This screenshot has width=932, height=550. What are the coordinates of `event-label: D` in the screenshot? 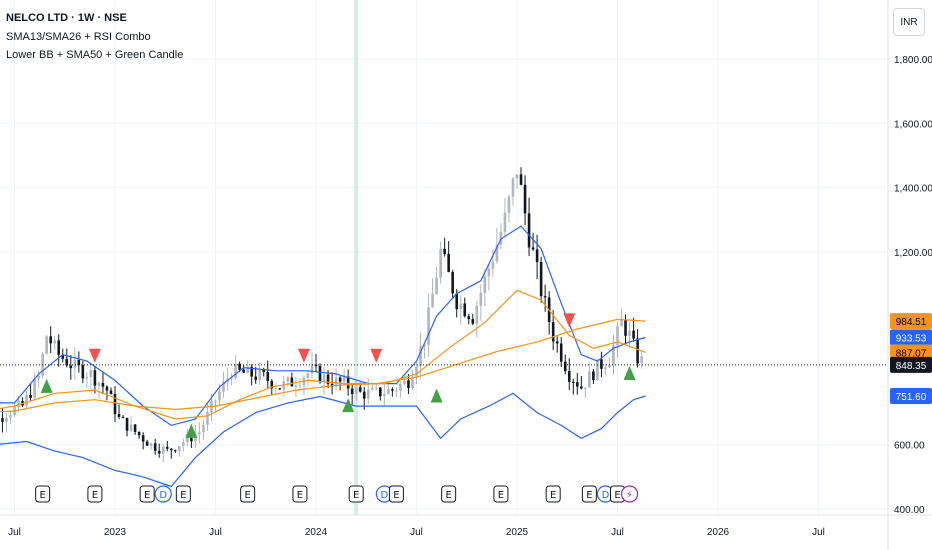 It's located at (163, 495).